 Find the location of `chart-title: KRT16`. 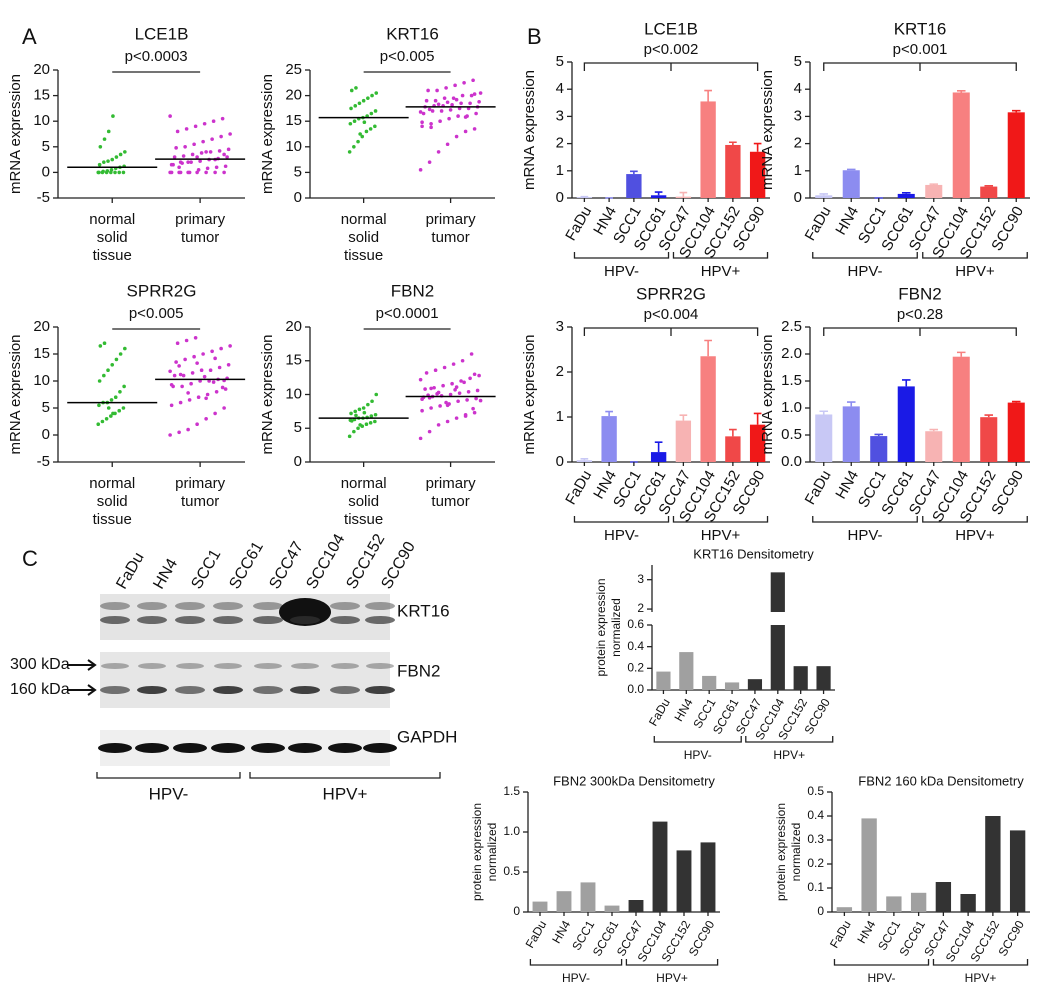

chart-title: KRT16 is located at coordinates (412, 33).